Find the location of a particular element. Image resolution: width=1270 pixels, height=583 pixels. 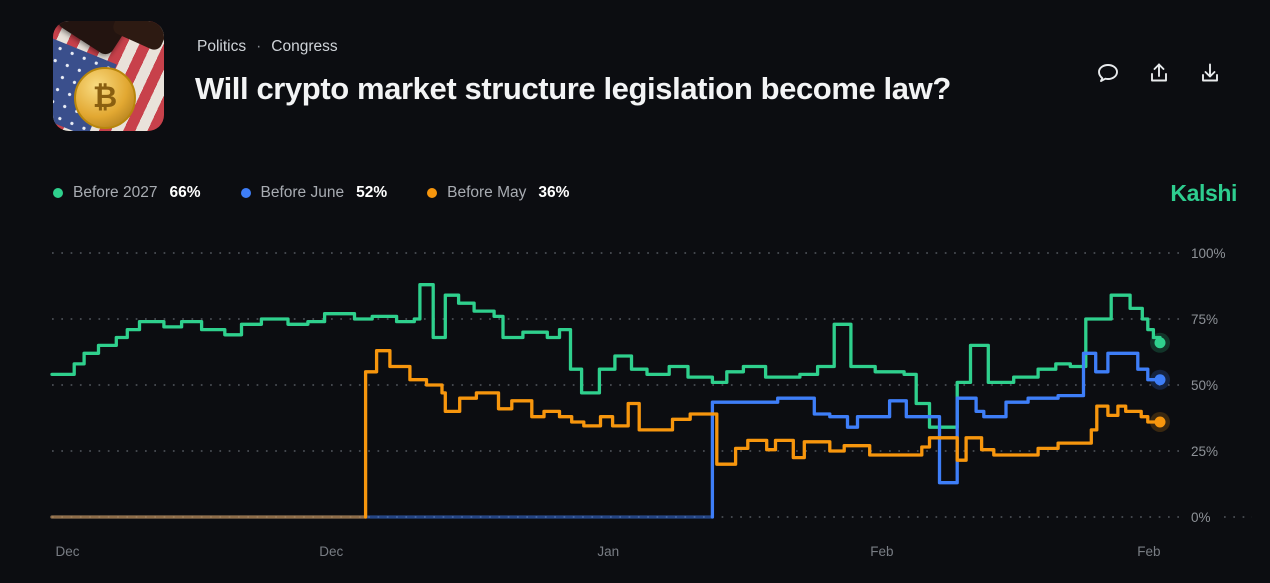

share-upload-icon is located at coordinates (1159, 72).